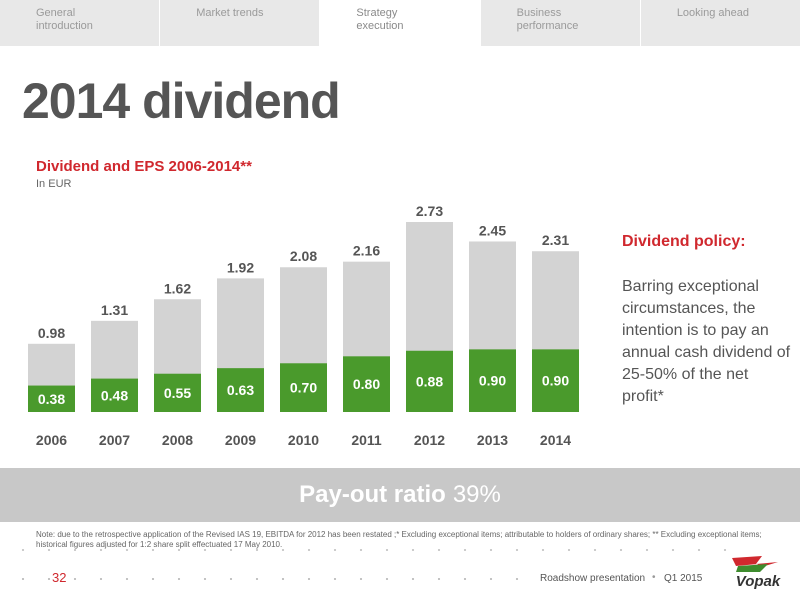 This screenshot has height=600, width=800. I want to click on tab-label: Strategy execution, so click(380, 19).